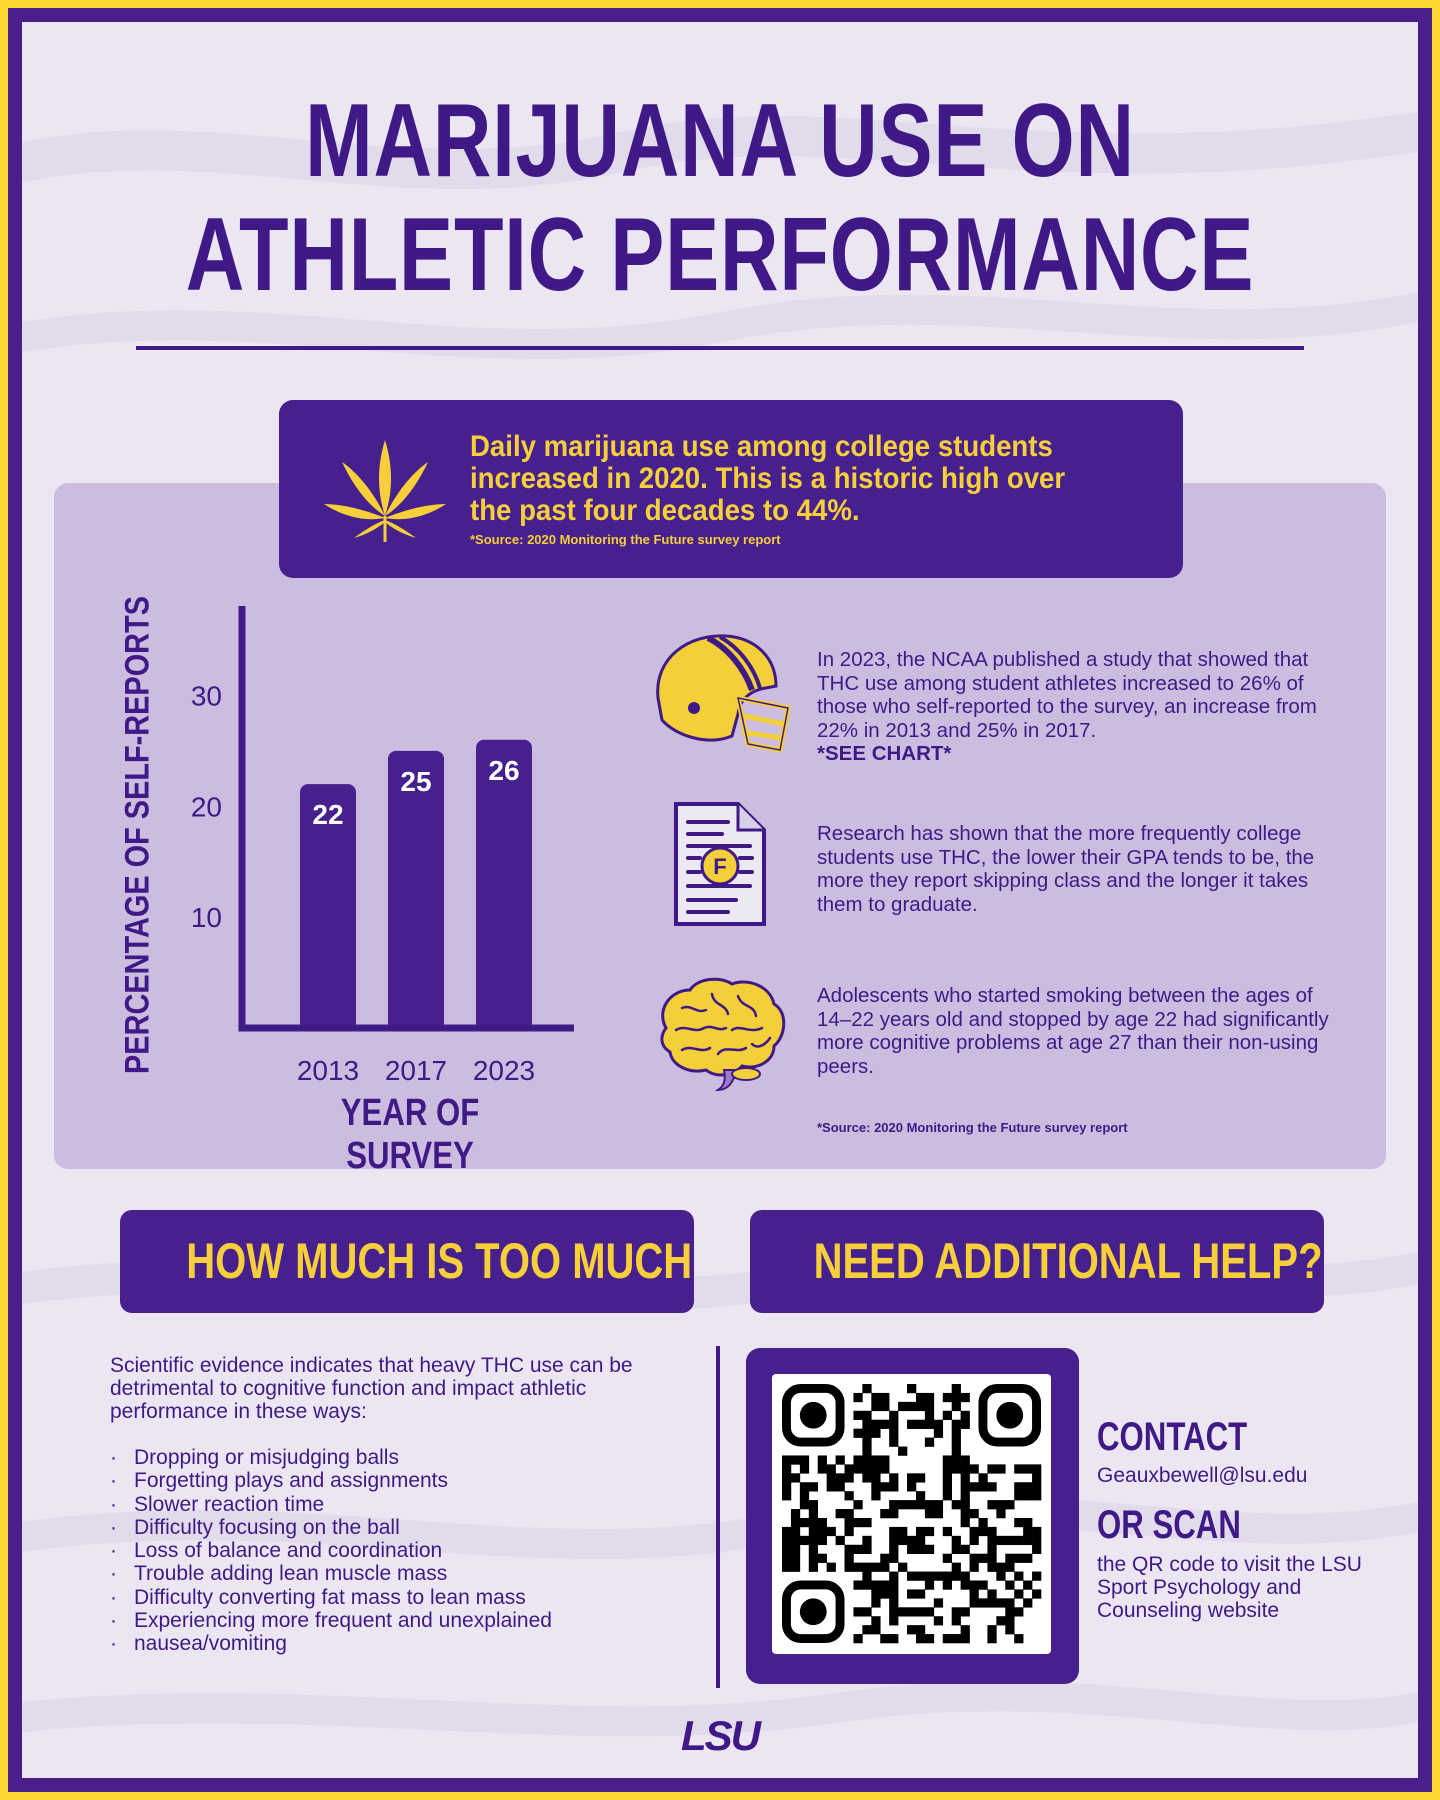 The height and width of the screenshot is (1800, 1440). I want to click on stat-banner, so click(731, 489).